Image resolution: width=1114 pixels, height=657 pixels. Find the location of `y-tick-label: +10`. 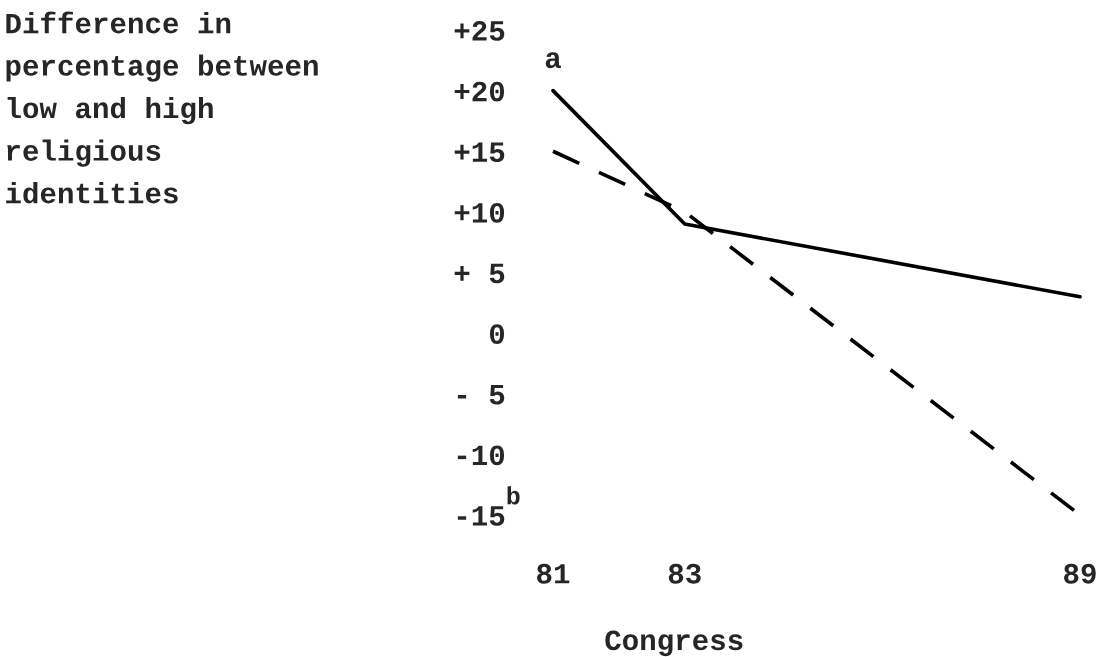

y-tick-label: +10 is located at coordinates (479, 212).